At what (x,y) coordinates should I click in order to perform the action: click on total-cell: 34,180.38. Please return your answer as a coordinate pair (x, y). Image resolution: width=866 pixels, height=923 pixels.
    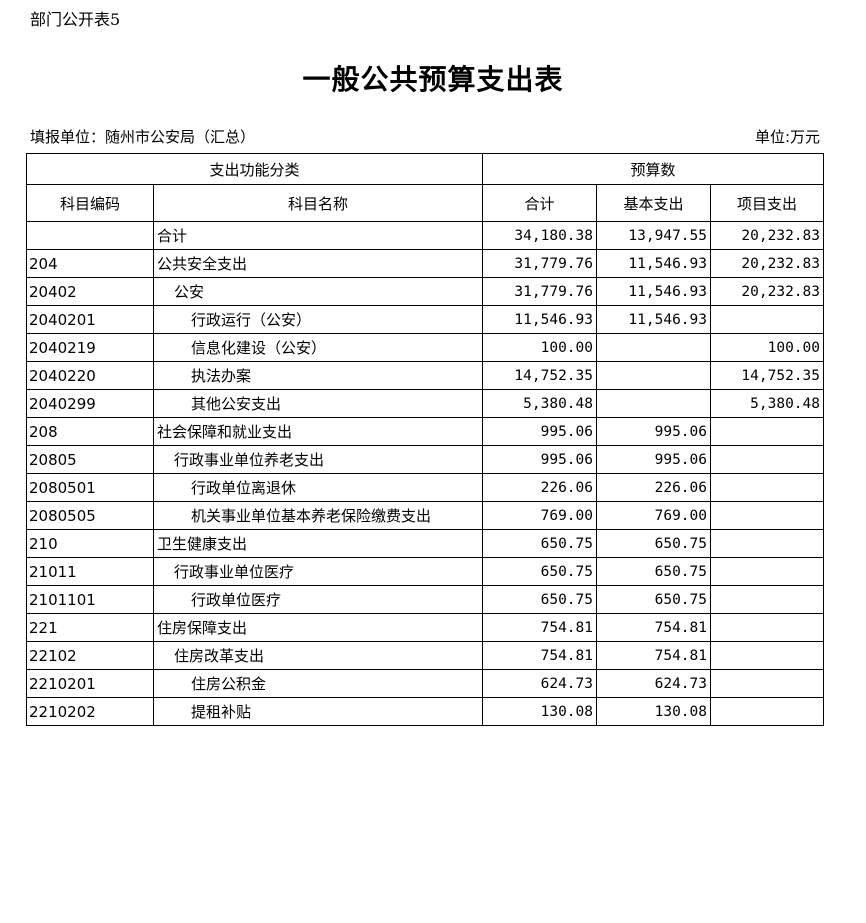
    Looking at the image, I should click on (539, 235).